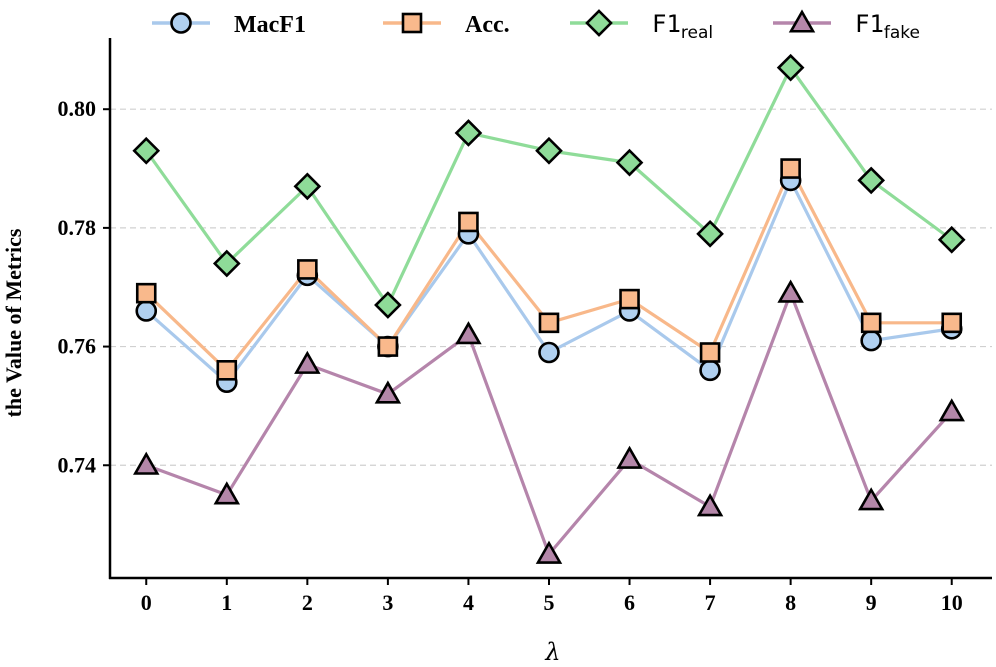 This screenshot has width=996, height=667. What do you see at coordinates (412, 23) in the screenshot?
I see `legend-marker-square` at bounding box center [412, 23].